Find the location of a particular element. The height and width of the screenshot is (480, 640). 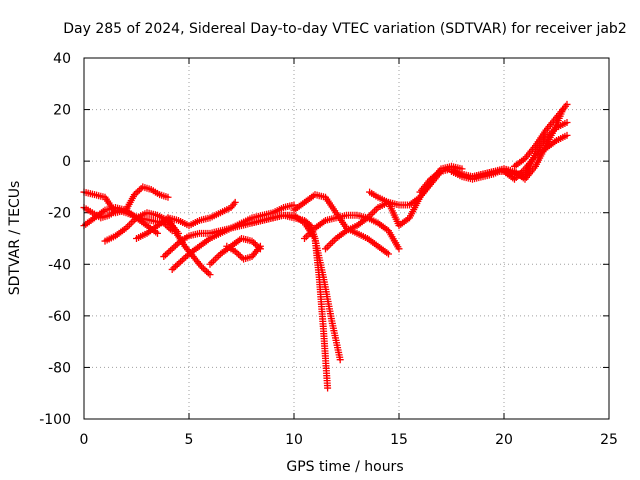

y-tick-label: -60 is located at coordinates (59, 317).